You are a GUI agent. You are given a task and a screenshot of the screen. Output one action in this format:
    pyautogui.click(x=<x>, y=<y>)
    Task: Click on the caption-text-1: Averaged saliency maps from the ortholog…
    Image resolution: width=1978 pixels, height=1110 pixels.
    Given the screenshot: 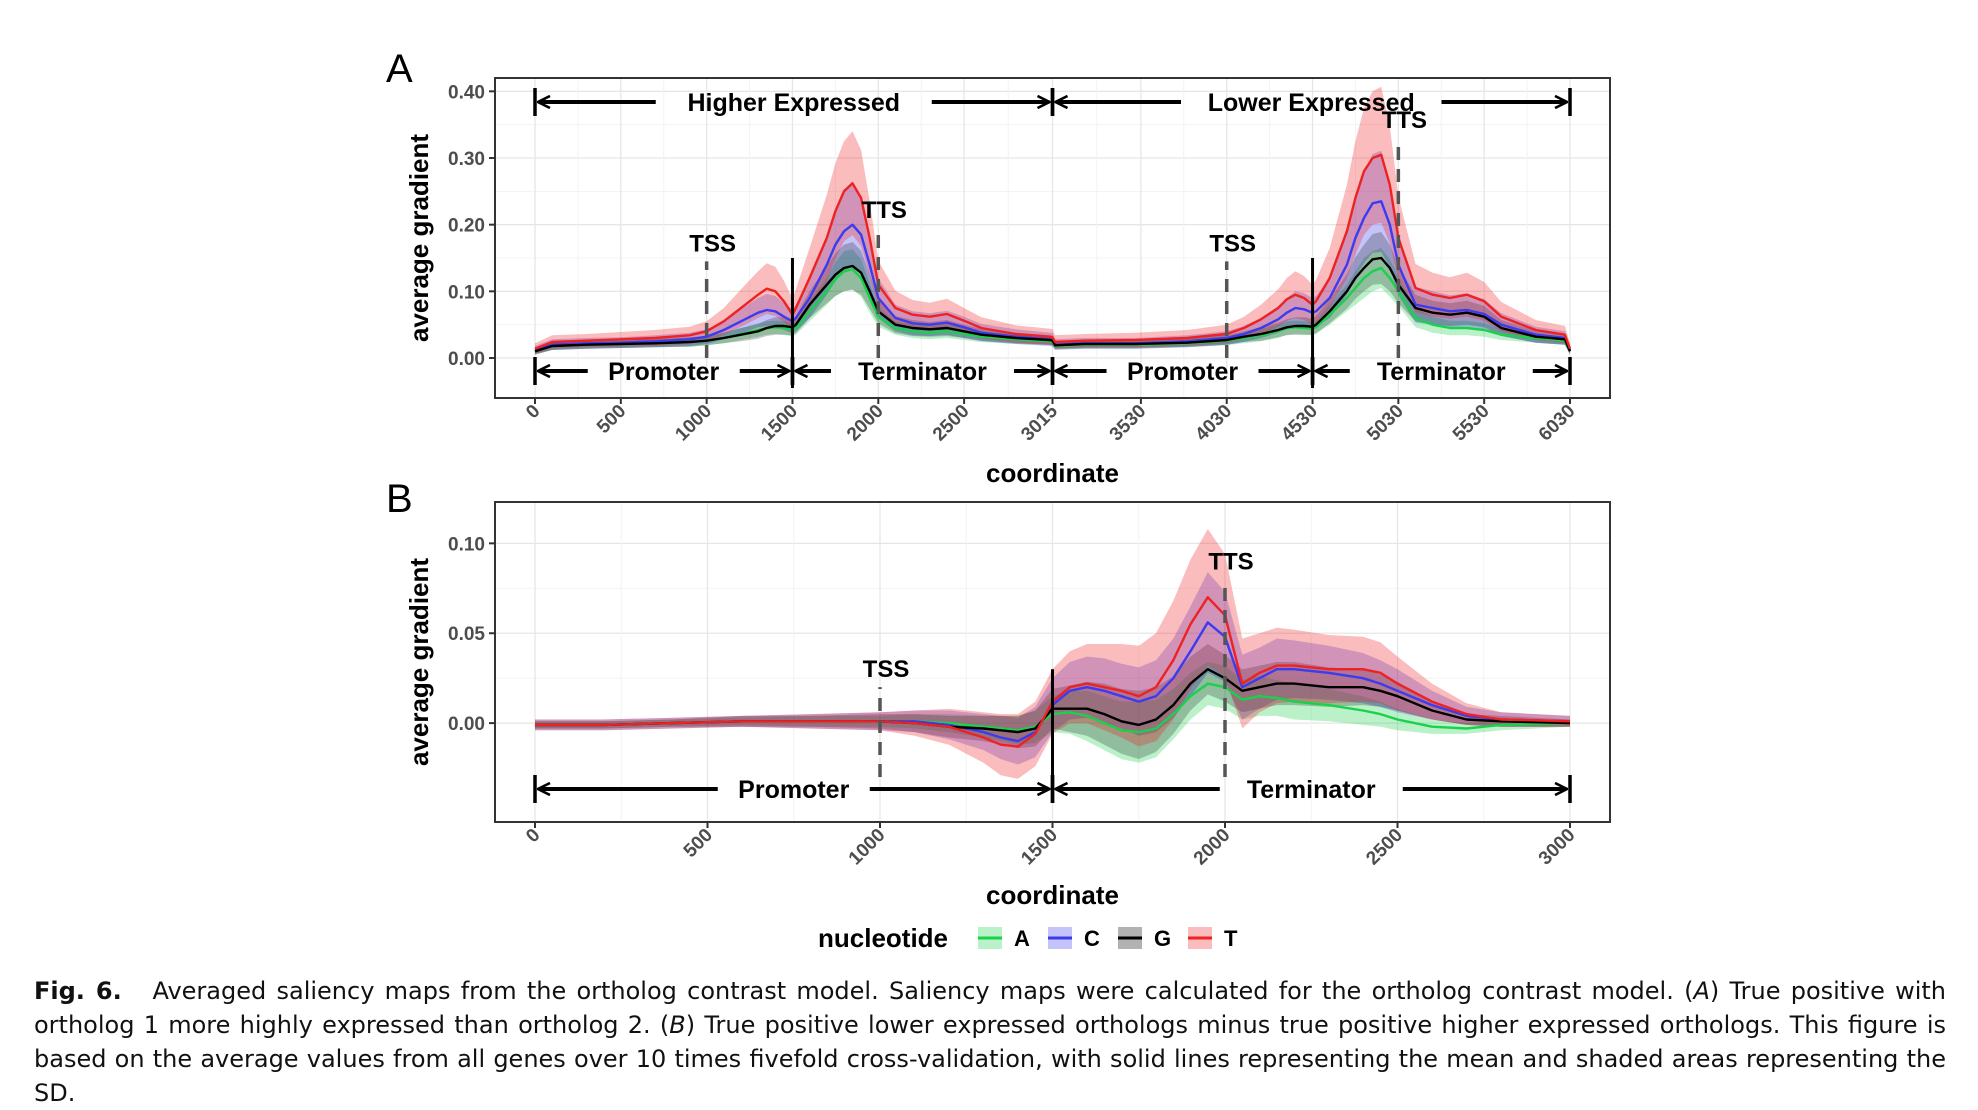 What is the action you would take?
    pyautogui.click(x=923, y=991)
    